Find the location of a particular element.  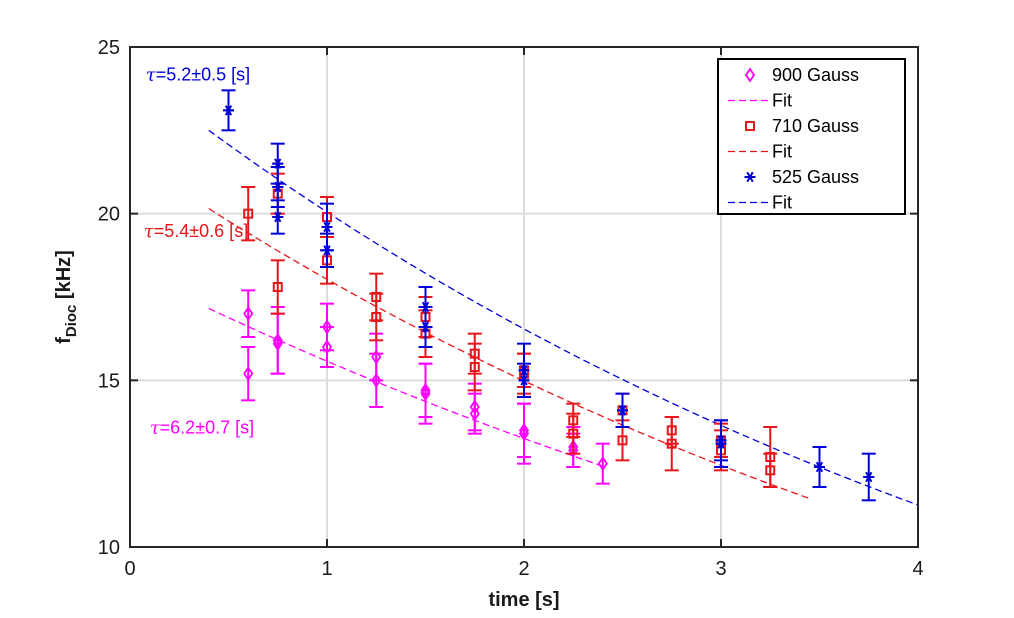

x-tick-label: 2 is located at coordinates (523, 569).